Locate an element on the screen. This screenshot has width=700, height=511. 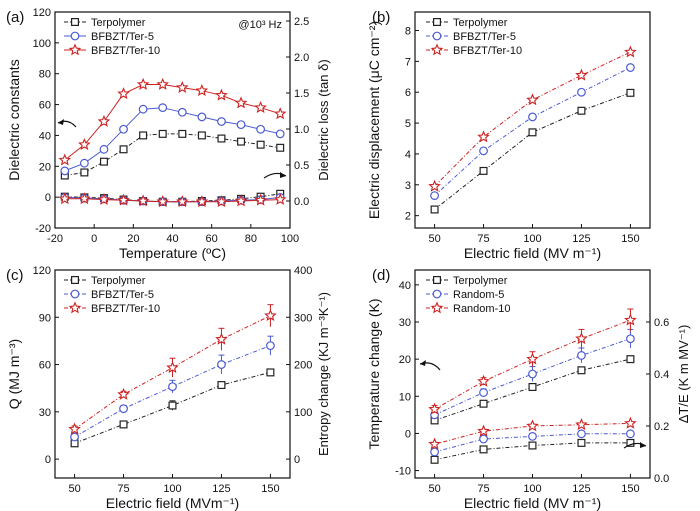
y-tick-label: 6 is located at coordinates (408, 93).